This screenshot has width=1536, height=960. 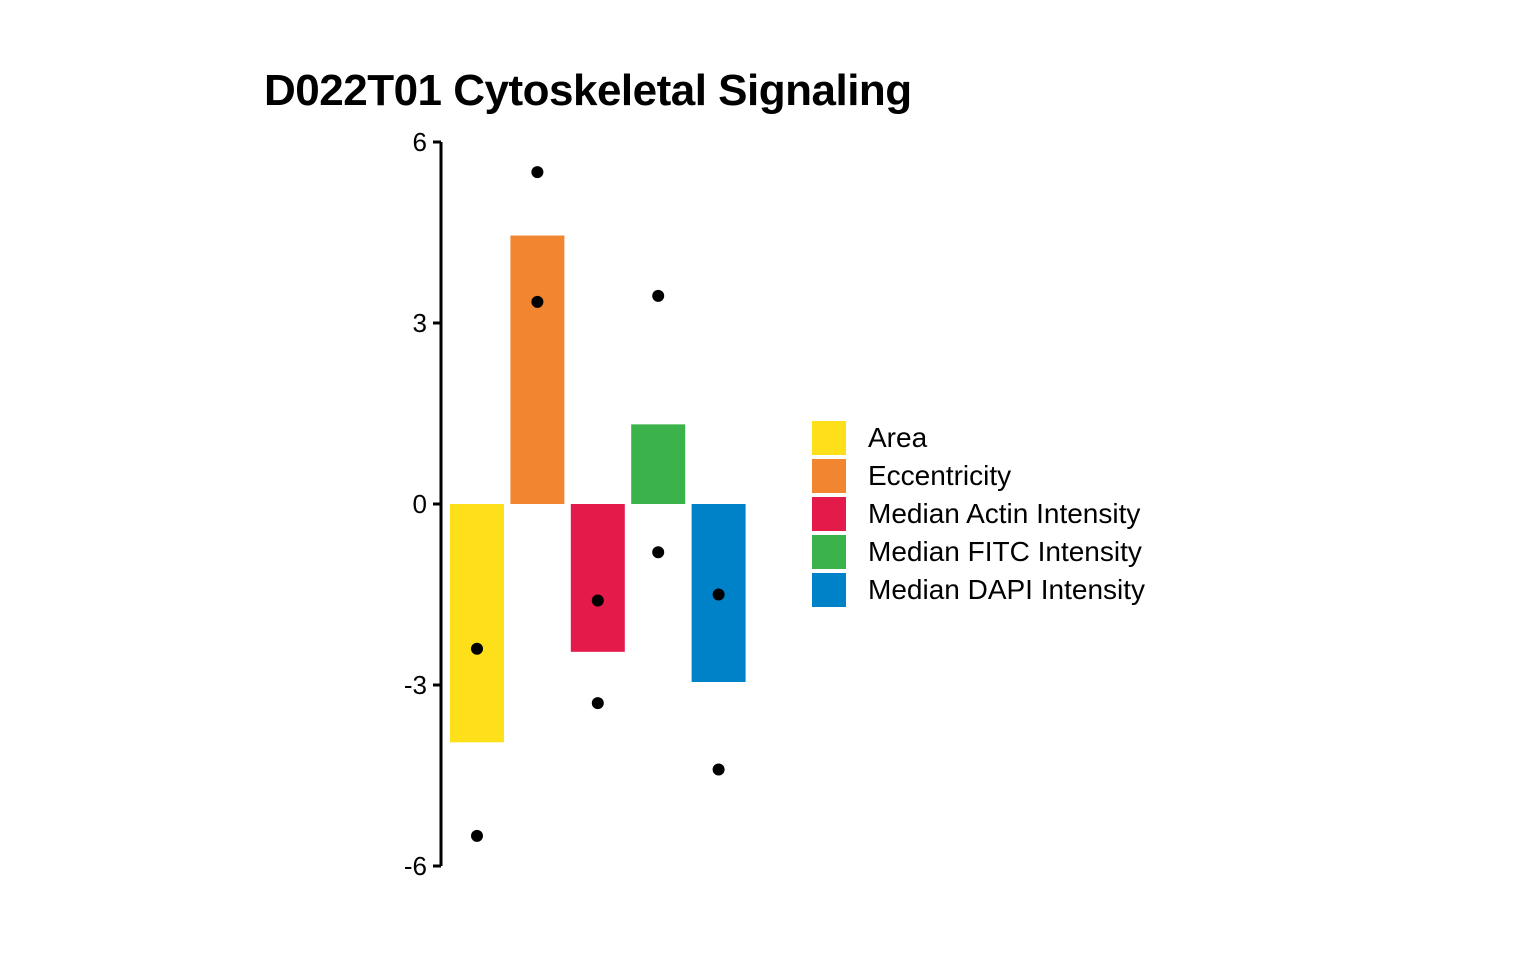 I want to click on bar-median-fitc-intensity, so click(x=658, y=464).